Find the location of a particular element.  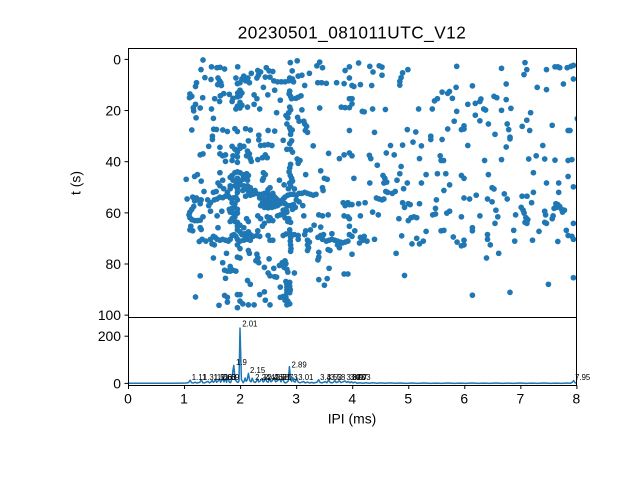

svg-text: 2.89 is located at coordinates (299, 365).